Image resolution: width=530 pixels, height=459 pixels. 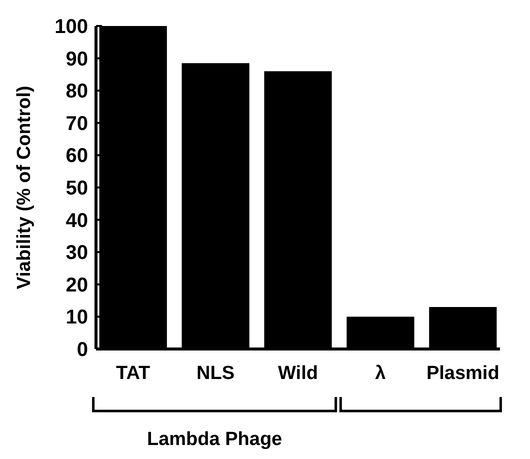 What do you see at coordinates (71, 27) in the screenshot?
I see `y-tick-label: 100` at bounding box center [71, 27].